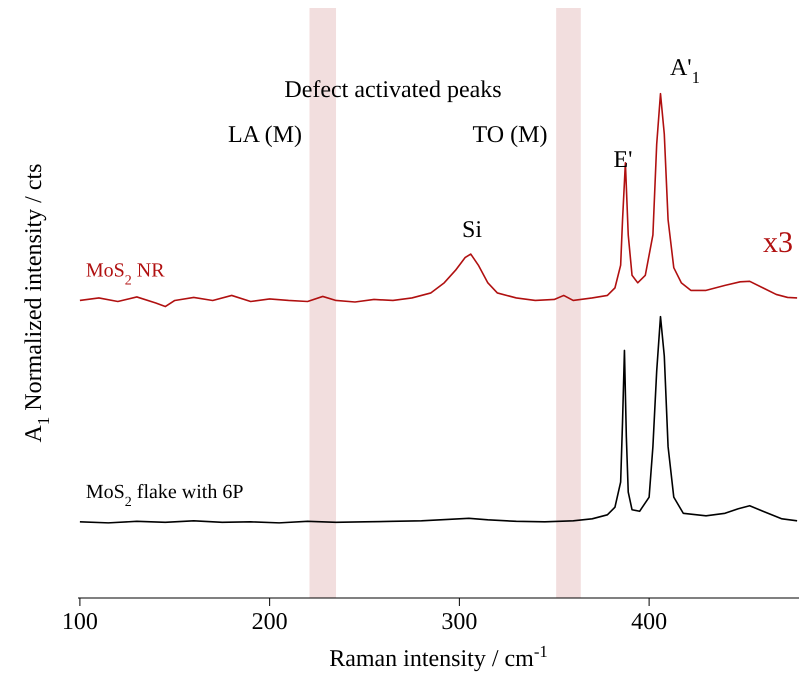 This screenshot has height=696, width=807. What do you see at coordinates (778, 242) in the screenshot?
I see `annotation: x3` at bounding box center [778, 242].